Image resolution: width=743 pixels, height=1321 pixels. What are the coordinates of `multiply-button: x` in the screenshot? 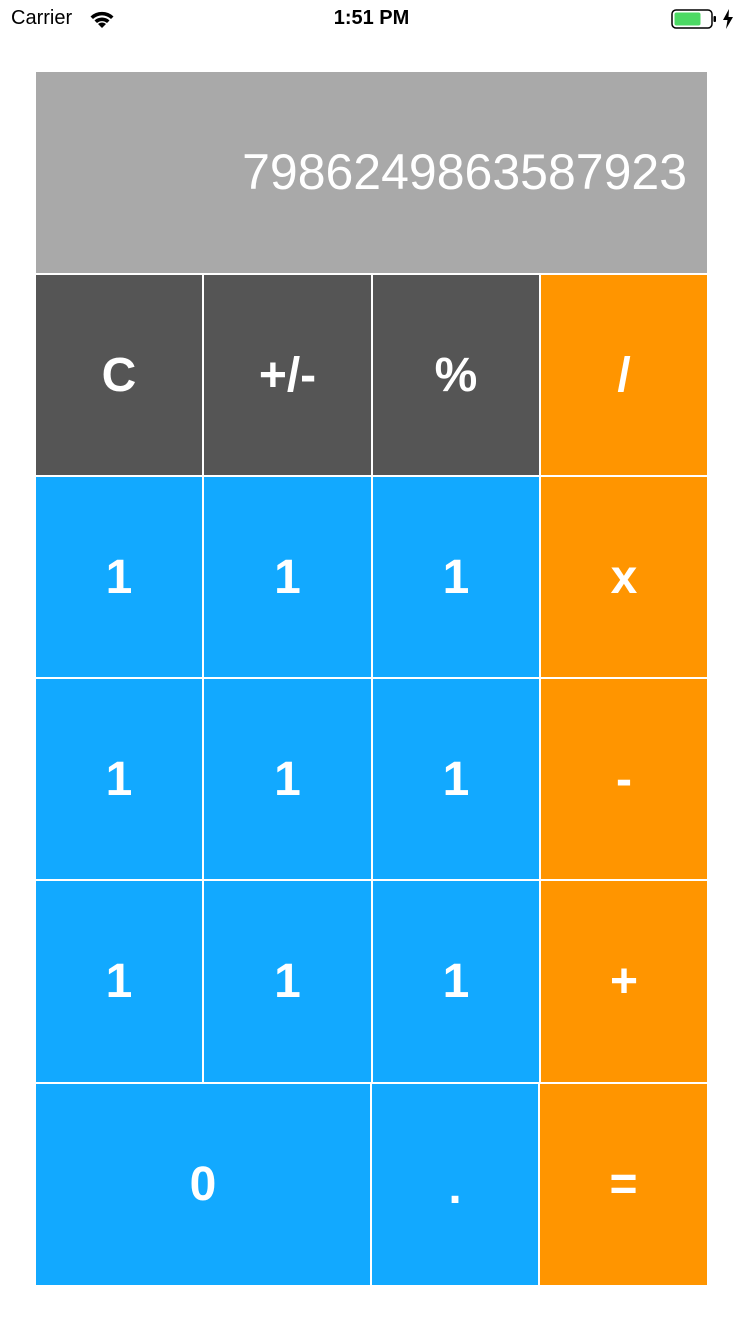 It's located at (624, 577).